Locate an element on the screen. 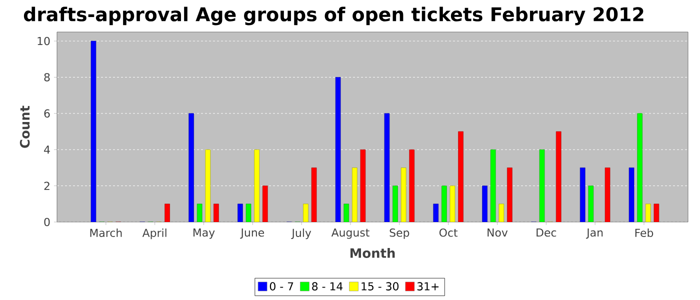  chart-title: drafts-approval Age groups of open tickets February 2012 is located at coordinates (334, 16).